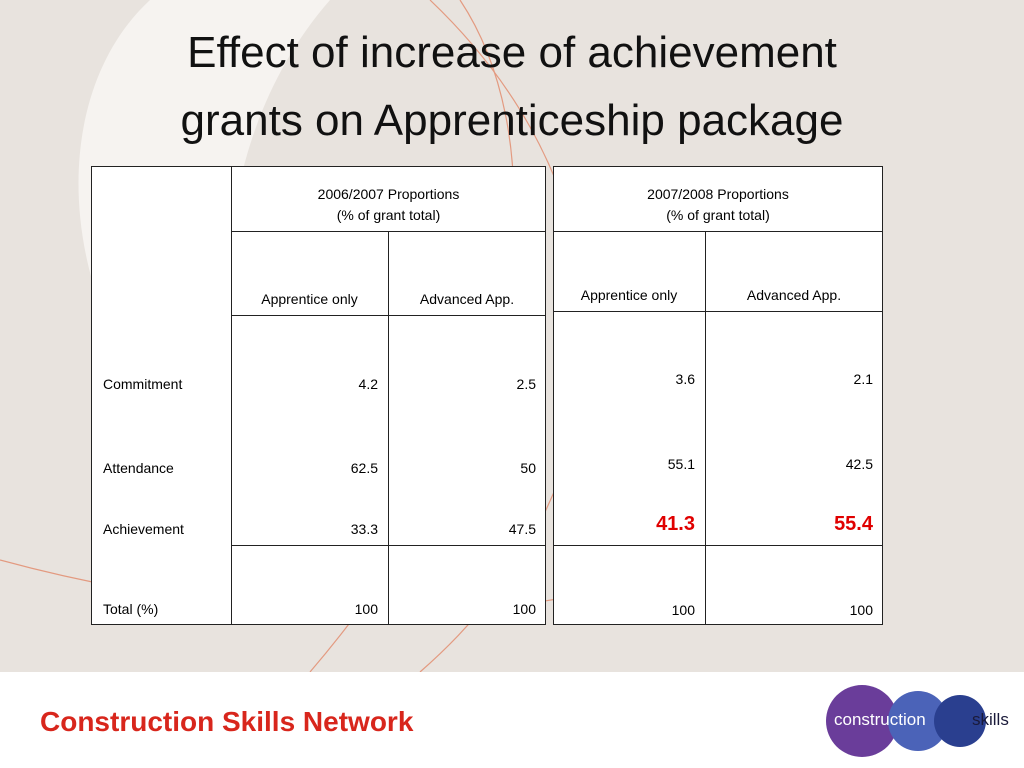 Image resolution: width=1024 pixels, height=768 pixels. What do you see at coordinates (227, 721) in the screenshot?
I see `footer: Construction Skills Network` at bounding box center [227, 721].